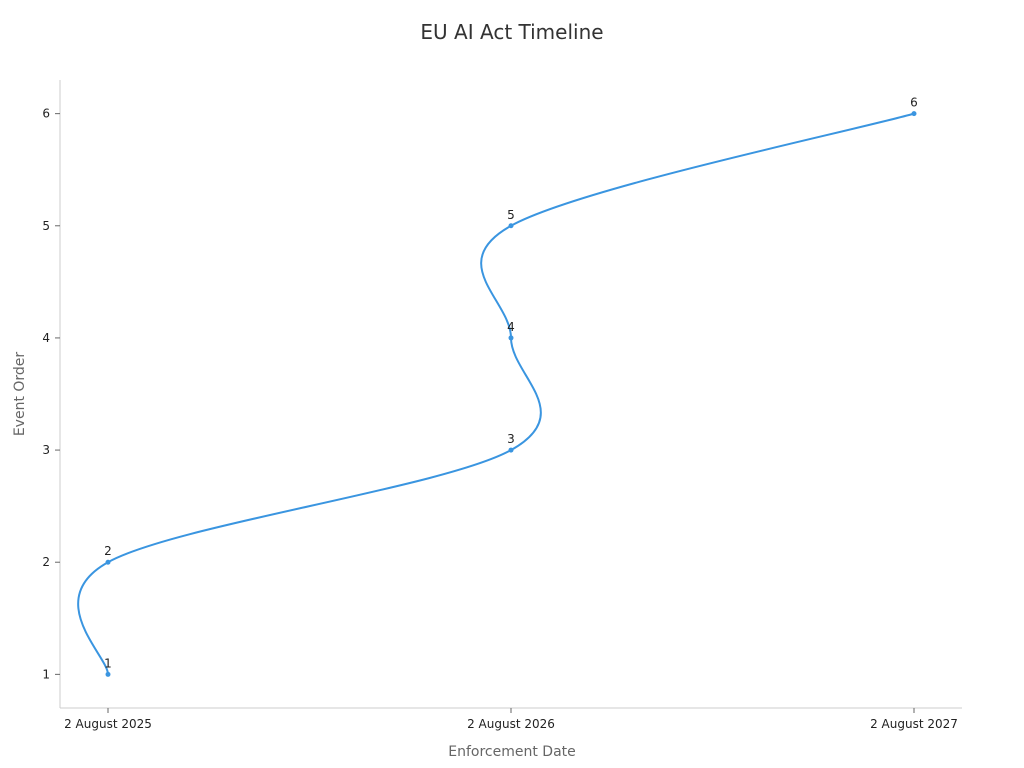 The height and width of the screenshot is (768, 1024). What do you see at coordinates (46, 674) in the screenshot?
I see `y-tick-label: 1` at bounding box center [46, 674].